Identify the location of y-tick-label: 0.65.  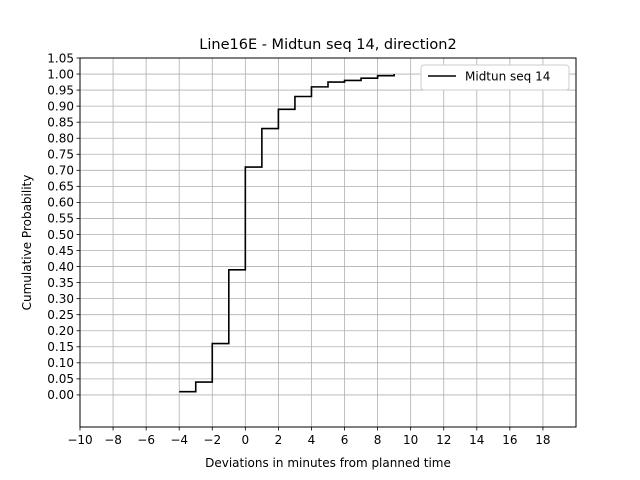
(60, 187).